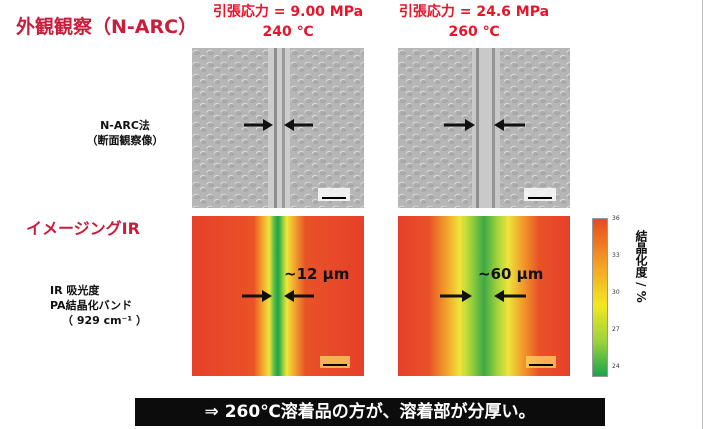 This screenshot has width=715, height=429. What do you see at coordinates (484, 296) in the screenshot?
I see `ir-image-260c` at bounding box center [484, 296].